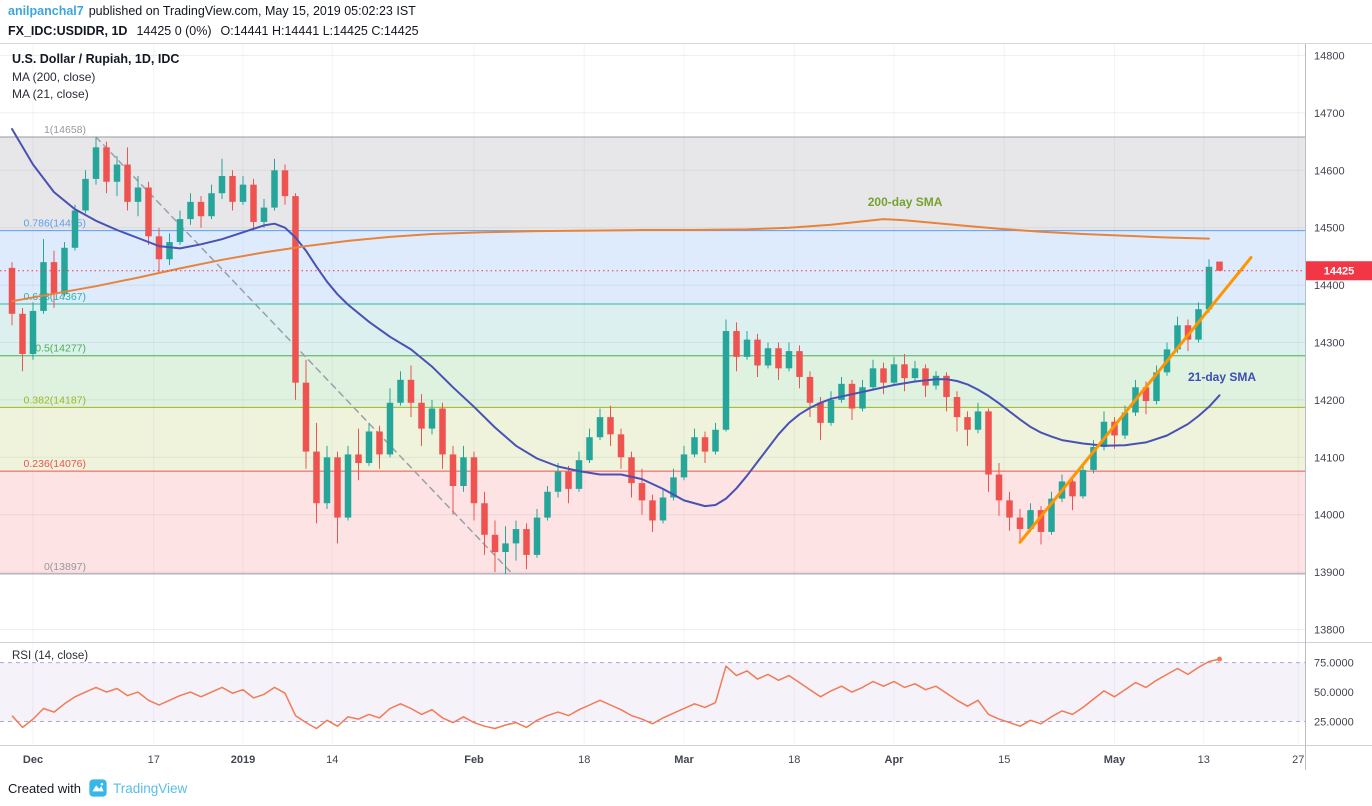 This screenshot has width=1372, height=806. I want to click on fib-level-label: 0.786(14495), so click(55, 224).